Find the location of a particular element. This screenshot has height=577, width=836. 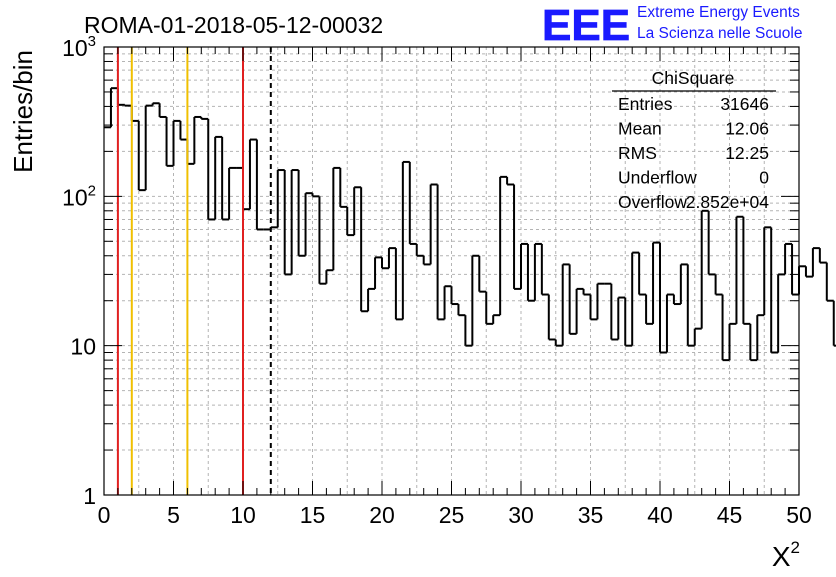

stats-value: 12.06 is located at coordinates (747, 129).